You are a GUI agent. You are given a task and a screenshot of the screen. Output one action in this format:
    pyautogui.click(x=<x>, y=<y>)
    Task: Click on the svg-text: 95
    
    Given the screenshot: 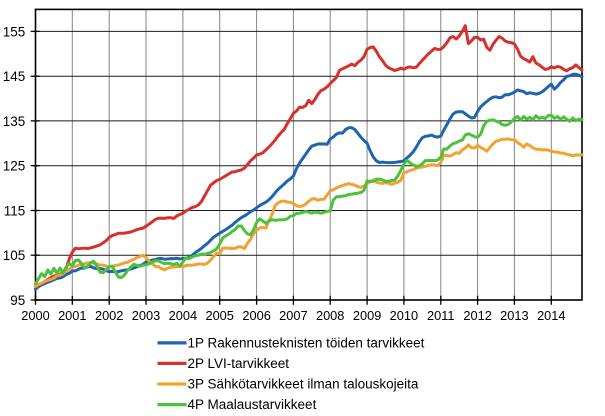 What is the action you would take?
    pyautogui.click(x=17, y=300)
    